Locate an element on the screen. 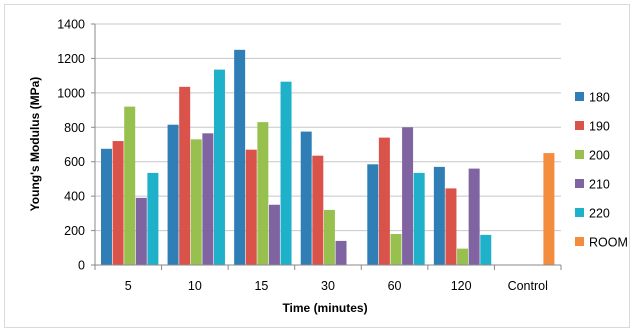 This screenshot has width=636, height=334. y-tick-label: 1000 is located at coordinates (71, 93).